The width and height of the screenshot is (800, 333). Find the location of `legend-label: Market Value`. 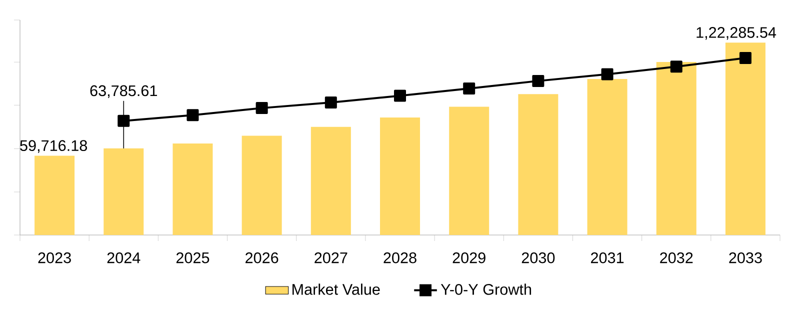

legend-label: Market Value is located at coordinates (336, 289).